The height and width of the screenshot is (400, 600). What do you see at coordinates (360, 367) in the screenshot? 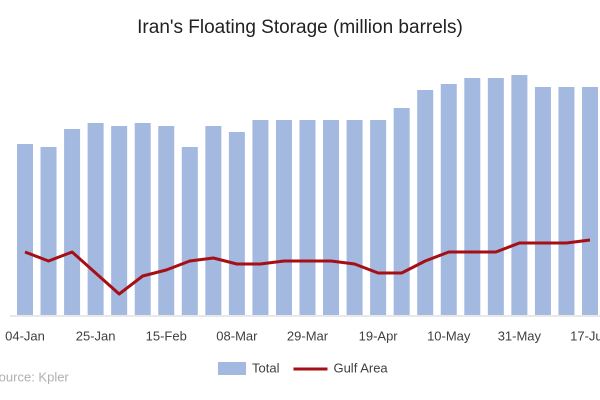
I see `legend-label: Gulf Area` at bounding box center [360, 367].